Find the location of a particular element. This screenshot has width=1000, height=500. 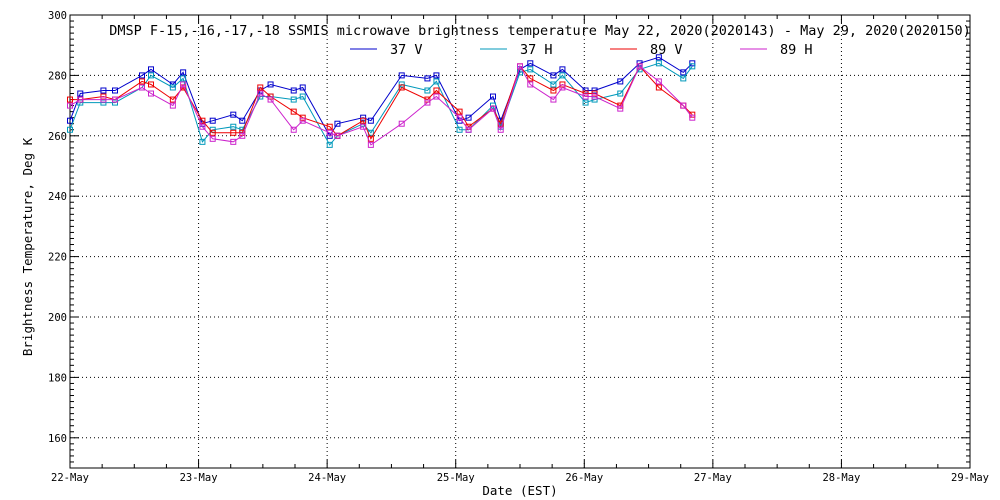

x-tick-label: 29-May is located at coordinates (970, 478).